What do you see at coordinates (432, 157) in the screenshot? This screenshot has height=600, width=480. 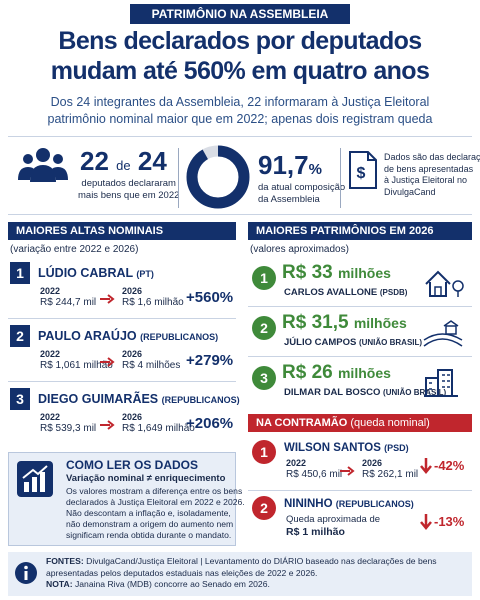 I see `caption-line: Dados são das declarações` at bounding box center [432, 157].